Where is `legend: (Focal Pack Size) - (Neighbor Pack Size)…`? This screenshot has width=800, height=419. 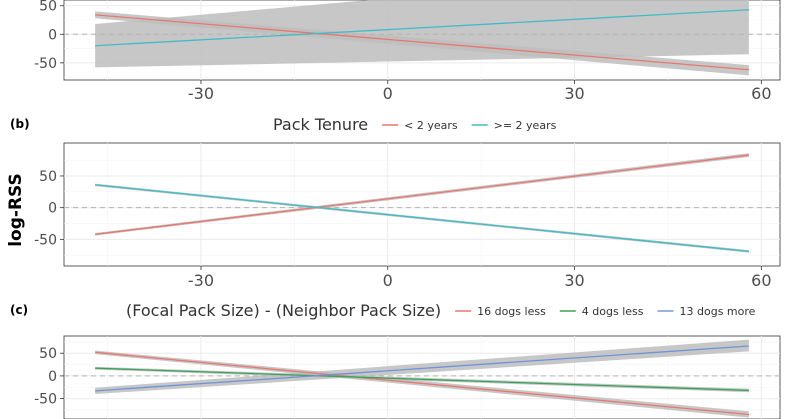 legend: (Focal Pack Size) - (Neighbor Pack Size)… is located at coordinates (441, 310).